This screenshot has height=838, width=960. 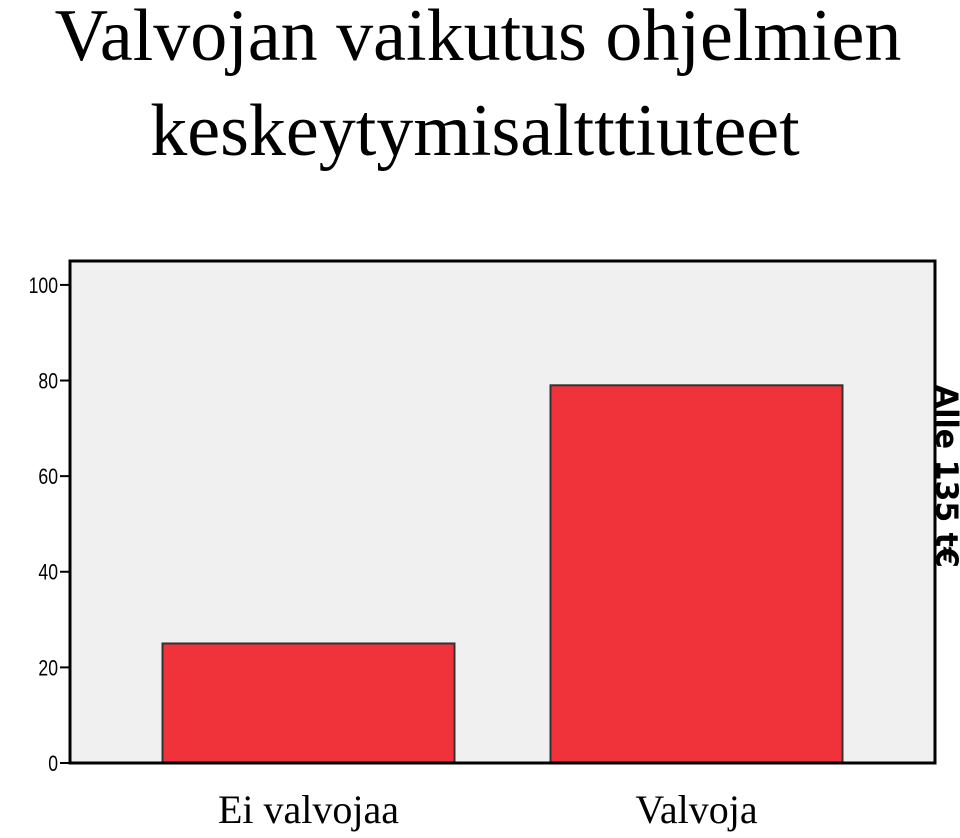 I want to click on x-tick-label: Ei valvojaa, so click(x=308, y=809).